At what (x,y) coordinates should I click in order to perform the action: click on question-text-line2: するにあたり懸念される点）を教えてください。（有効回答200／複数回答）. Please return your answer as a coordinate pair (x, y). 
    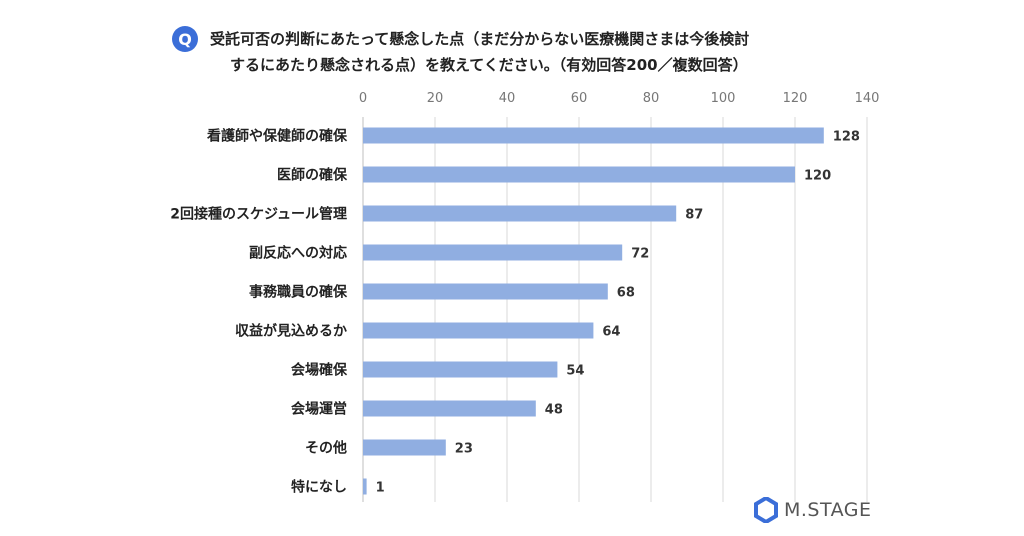
    Looking at the image, I should click on (489, 65).